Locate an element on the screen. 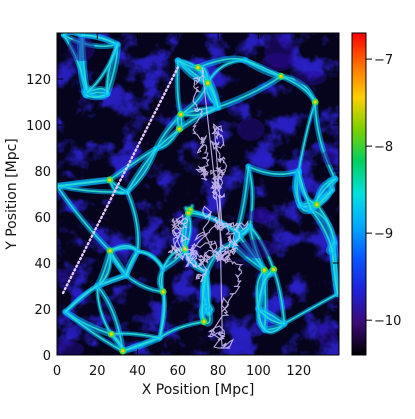  y-axis-label: Y Position [Mpc] is located at coordinates (12, 194).